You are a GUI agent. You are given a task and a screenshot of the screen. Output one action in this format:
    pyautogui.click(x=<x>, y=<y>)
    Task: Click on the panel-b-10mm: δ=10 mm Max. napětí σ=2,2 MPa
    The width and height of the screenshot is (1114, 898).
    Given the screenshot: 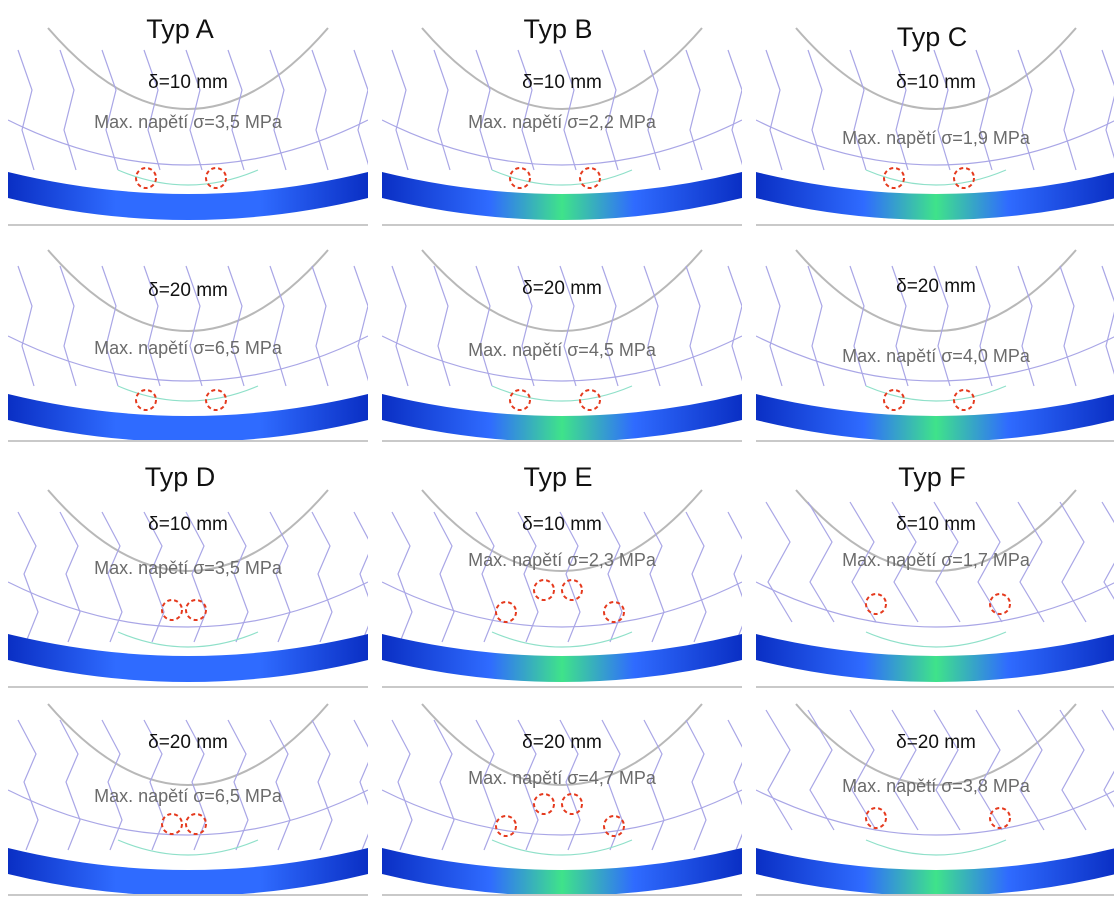 What is the action you would take?
    pyautogui.click(x=562, y=124)
    